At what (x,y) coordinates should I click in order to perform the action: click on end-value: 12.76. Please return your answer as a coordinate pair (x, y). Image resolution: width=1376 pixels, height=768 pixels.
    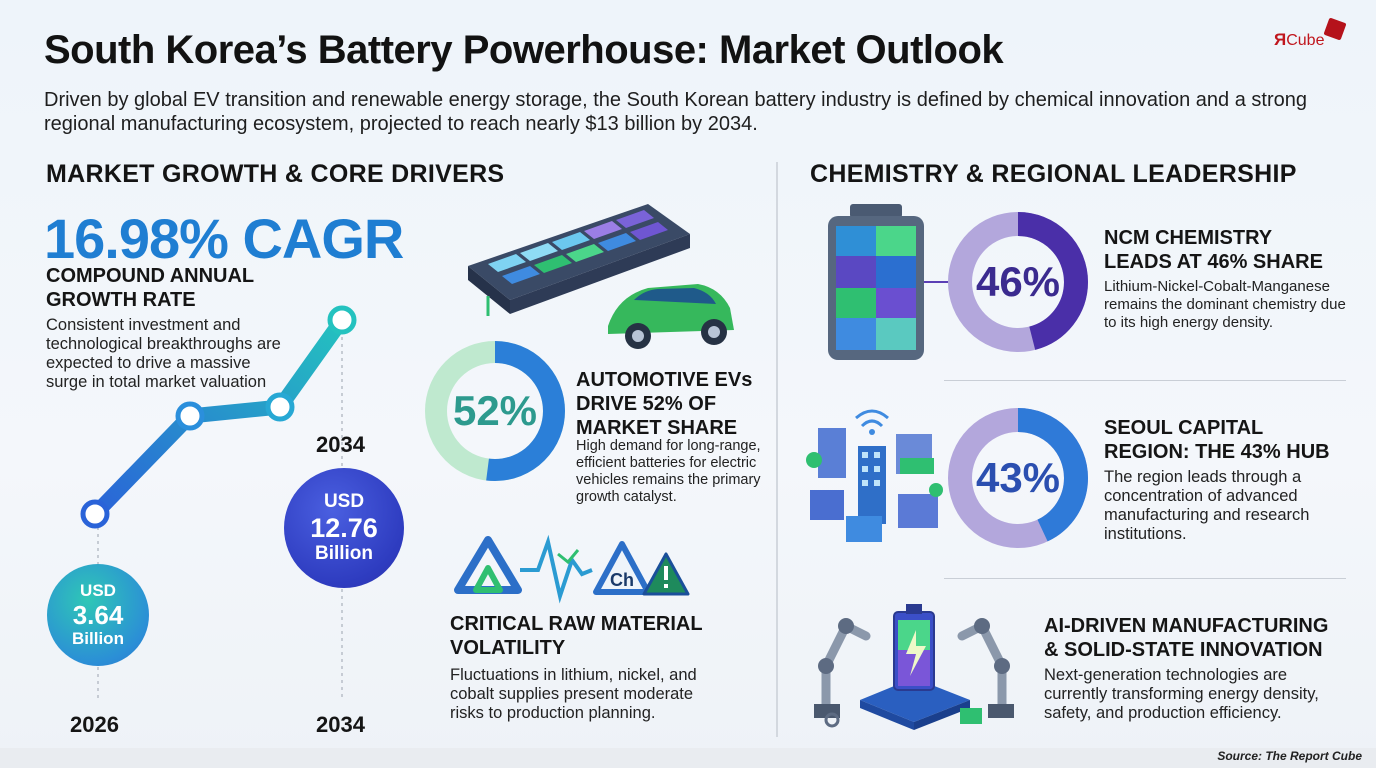
    Looking at the image, I should click on (344, 528).